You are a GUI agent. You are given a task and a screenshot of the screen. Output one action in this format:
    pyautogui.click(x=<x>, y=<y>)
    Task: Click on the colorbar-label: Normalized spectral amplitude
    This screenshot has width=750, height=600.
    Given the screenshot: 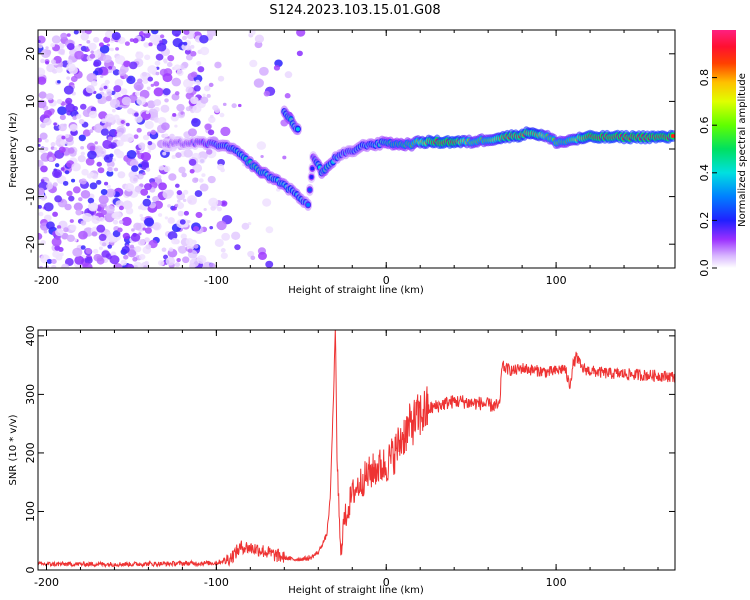 What is the action you would take?
    pyautogui.click(x=742, y=150)
    